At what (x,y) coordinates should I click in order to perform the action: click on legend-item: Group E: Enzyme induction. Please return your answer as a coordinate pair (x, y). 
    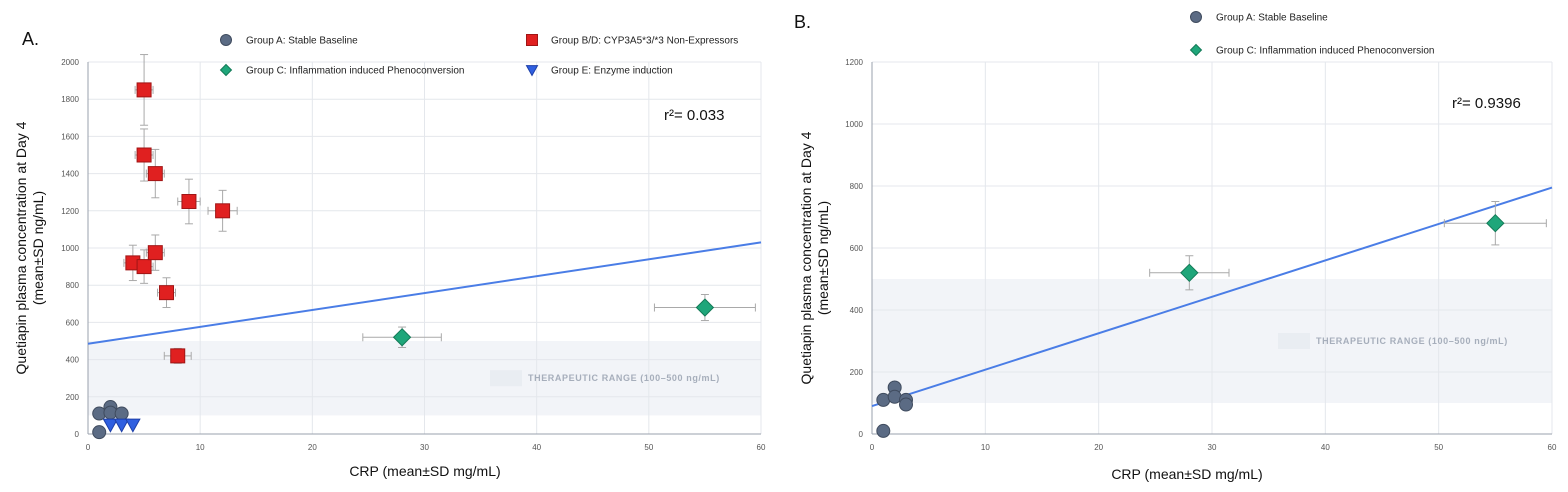
    Looking at the image, I should click on (599, 71).